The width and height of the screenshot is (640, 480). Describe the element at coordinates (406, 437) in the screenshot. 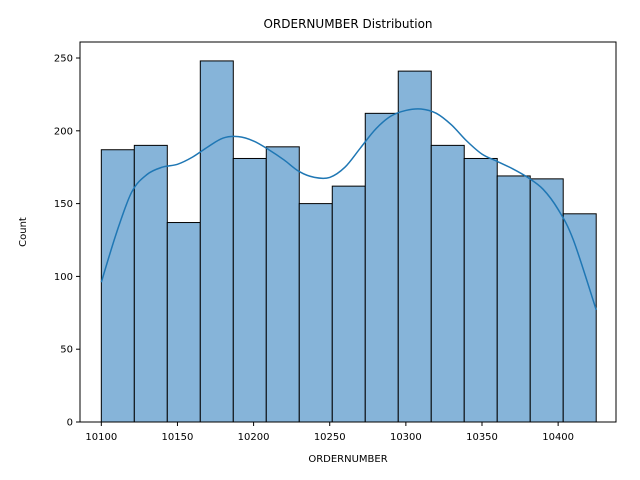

I see `x-tick-label: 10300` at that location.